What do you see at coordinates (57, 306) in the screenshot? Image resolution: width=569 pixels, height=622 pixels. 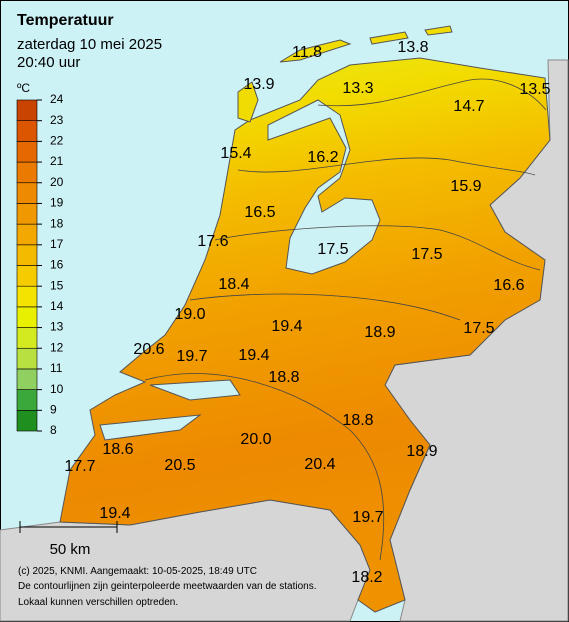 I see `legend-label: 14` at bounding box center [57, 306].